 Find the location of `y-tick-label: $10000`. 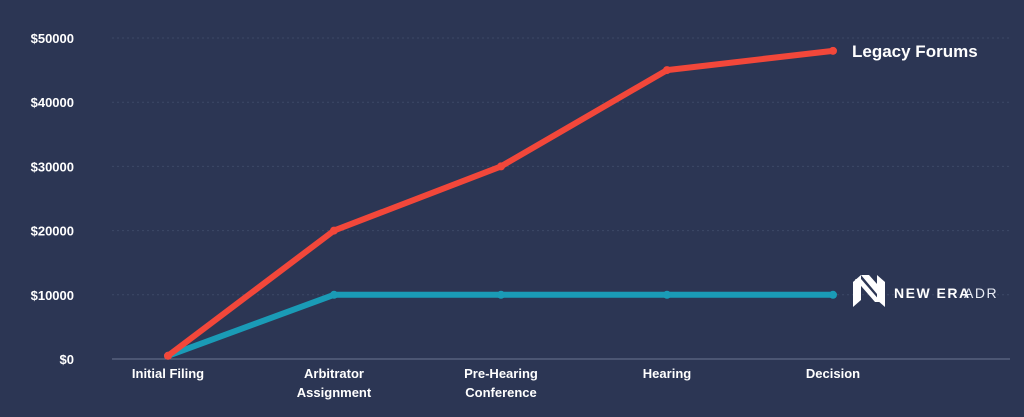

y-tick-label: $10000 is located at coordinates (52, 295).